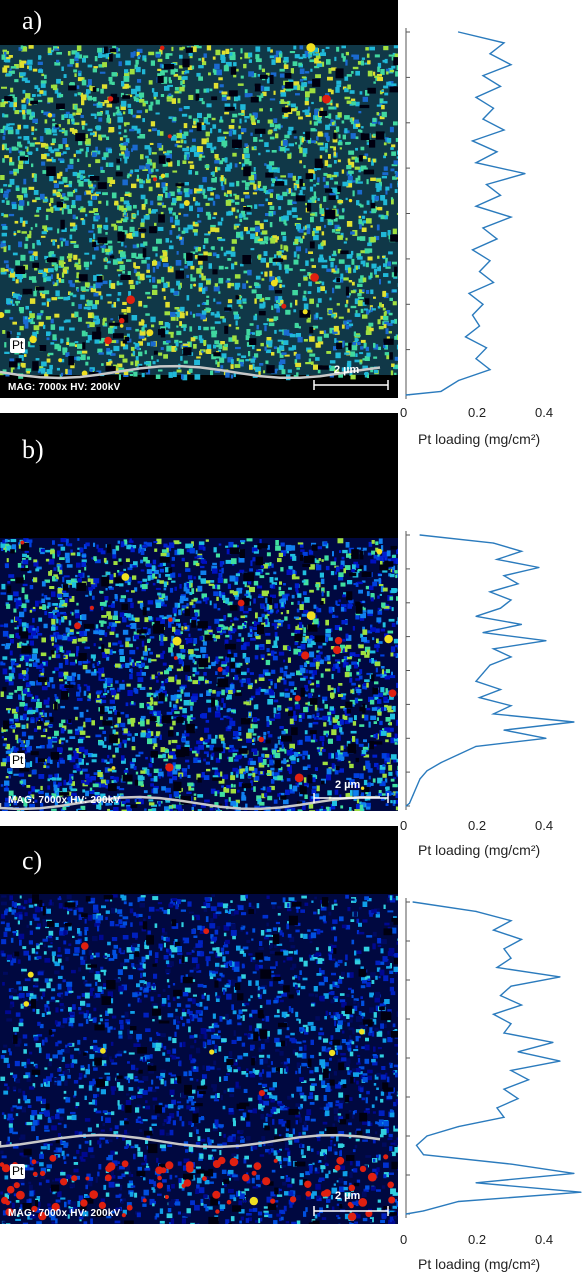 This screenshot has height=1280, width=584. Describe the element at coordinates (33, 449) in the screenshot. I see `panel-letter-b: b)` at that location.